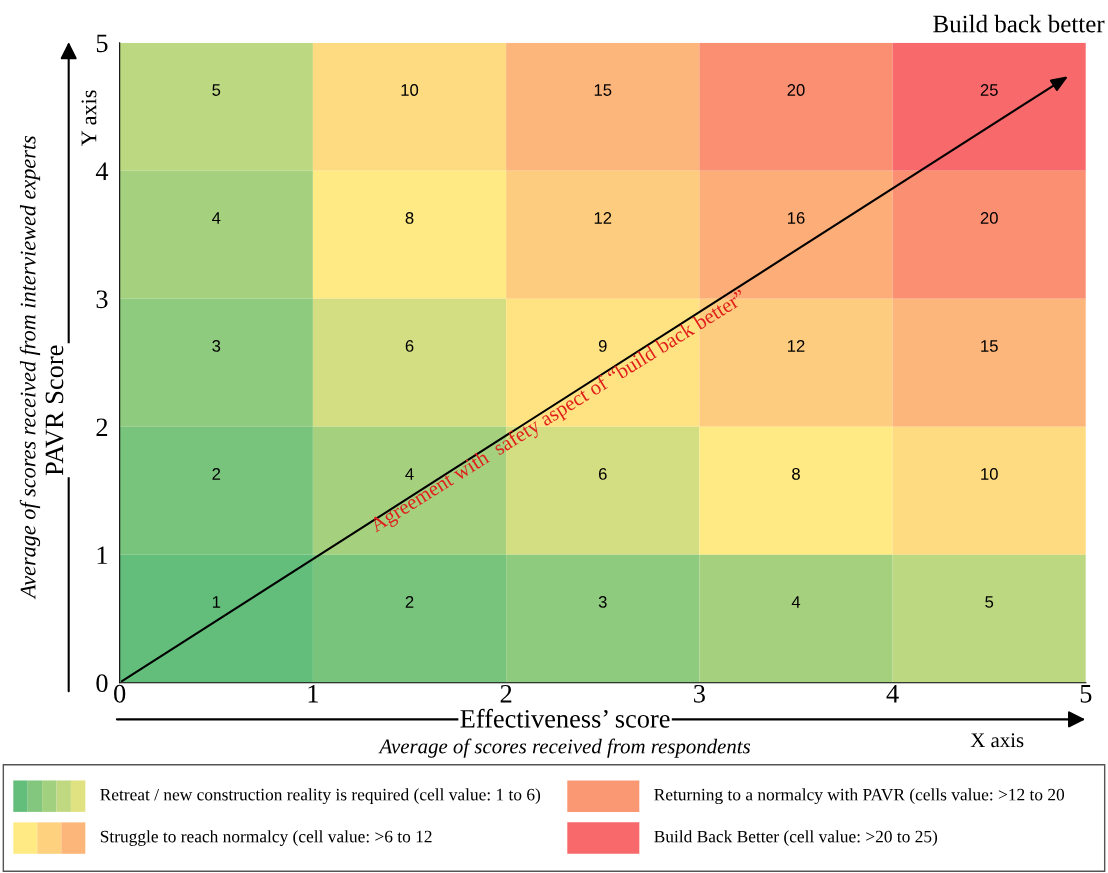  I want to click on text: Returning to a normalcy with PAVR (cells value: >12 to 20, so click(859, 796).